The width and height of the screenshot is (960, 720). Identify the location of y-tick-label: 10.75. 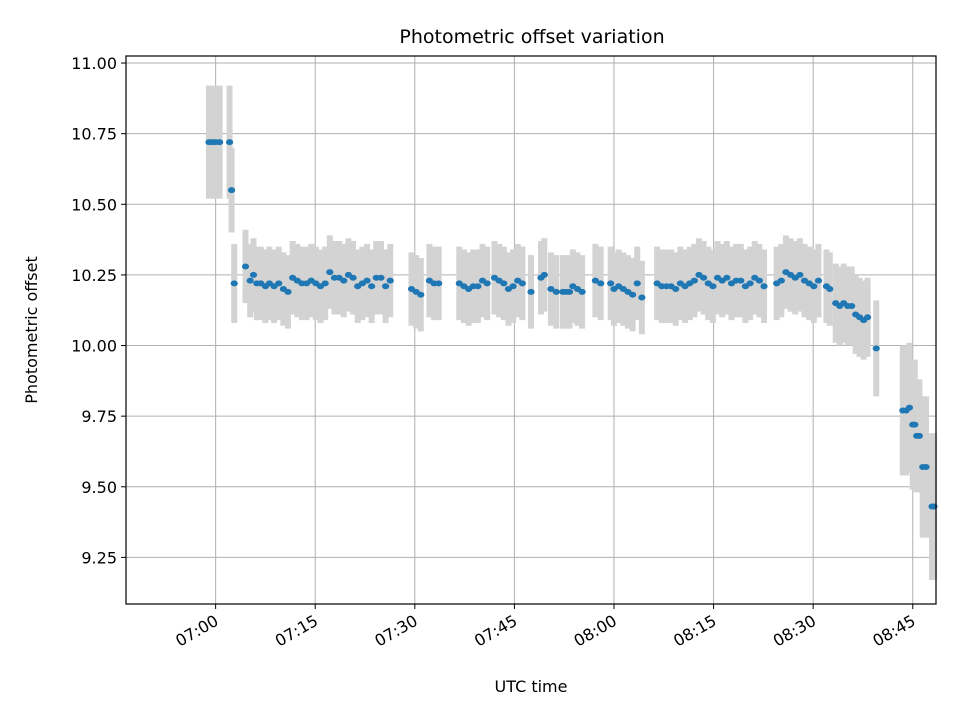
(94, 134).